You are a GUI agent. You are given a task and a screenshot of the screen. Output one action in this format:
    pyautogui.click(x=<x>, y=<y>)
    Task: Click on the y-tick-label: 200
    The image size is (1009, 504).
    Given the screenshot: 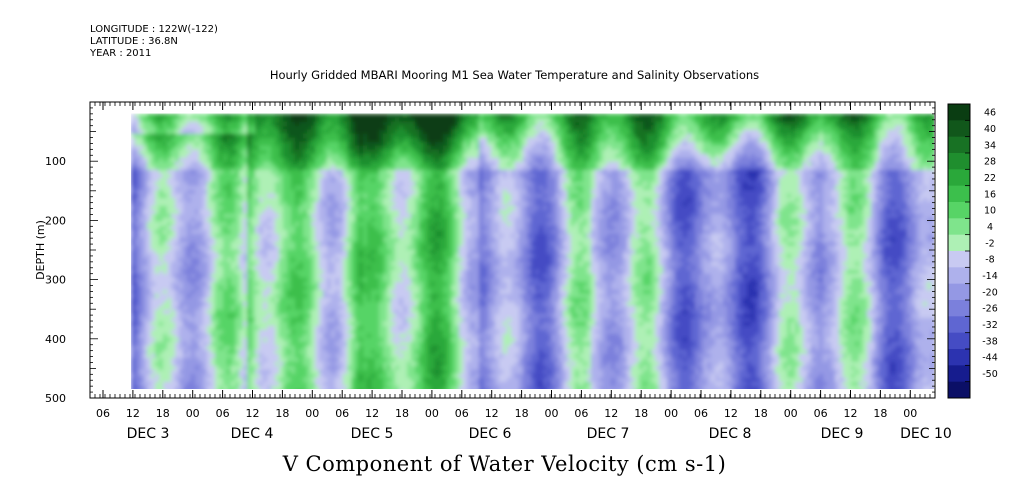 What is the action you would take?
    pyautogui.click(x=55, y=220)
    